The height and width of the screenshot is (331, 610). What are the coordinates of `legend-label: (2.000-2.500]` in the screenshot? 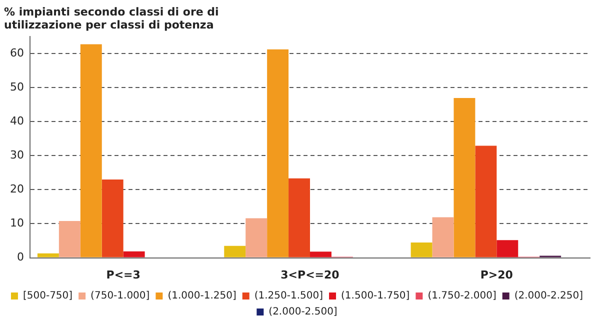 It's located at (303, 312).